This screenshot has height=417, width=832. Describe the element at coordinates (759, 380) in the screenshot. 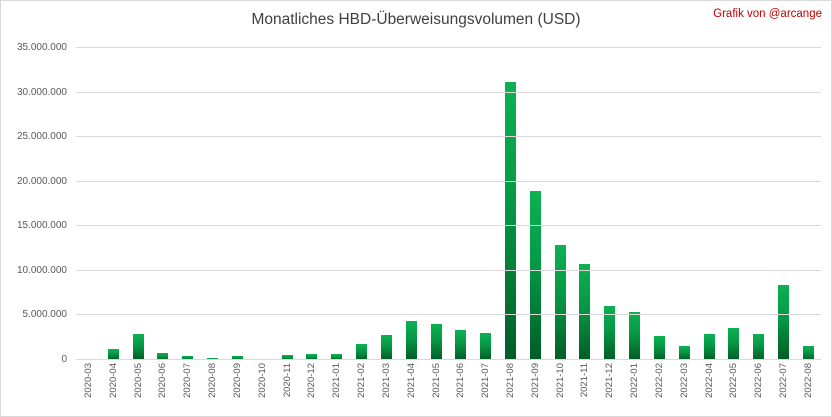

I see `x-tick-label: 2022-06` at that location.